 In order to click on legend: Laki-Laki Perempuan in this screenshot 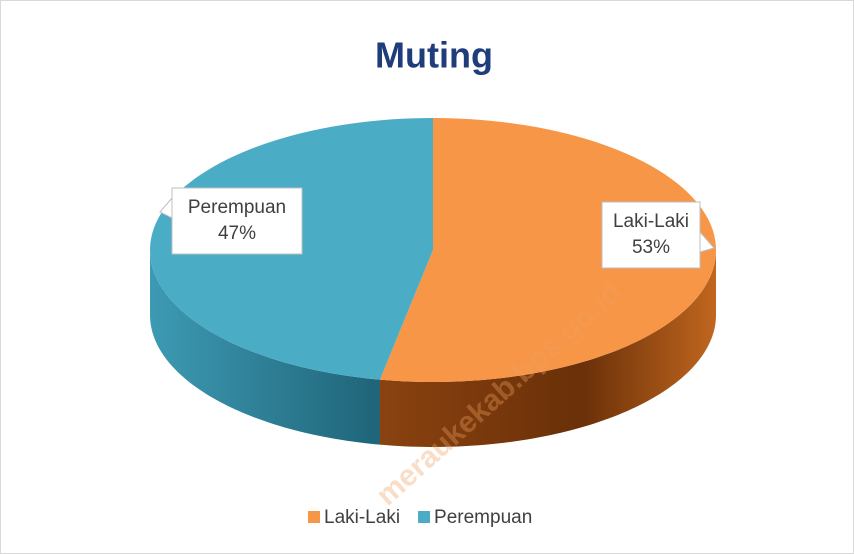, I will do `click(420, 517)`.